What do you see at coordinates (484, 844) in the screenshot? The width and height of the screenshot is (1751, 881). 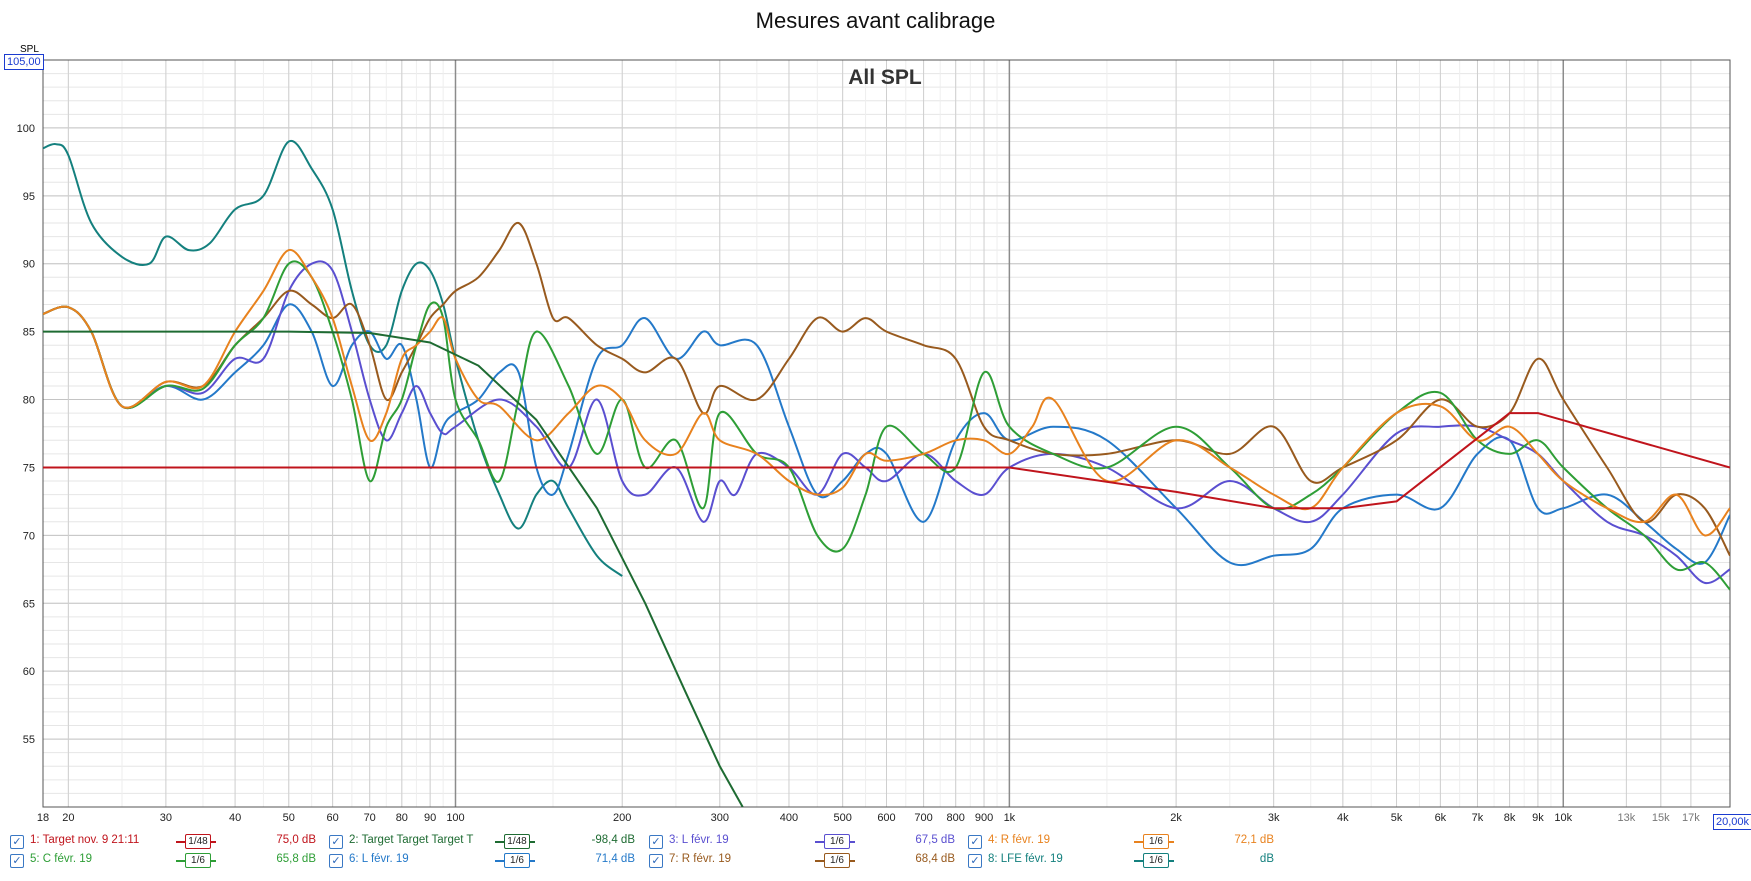 I see `legend-item: ✓ 2: Target Target Target T 1/48 -98,4 dB` at bounding box center [484, 844].